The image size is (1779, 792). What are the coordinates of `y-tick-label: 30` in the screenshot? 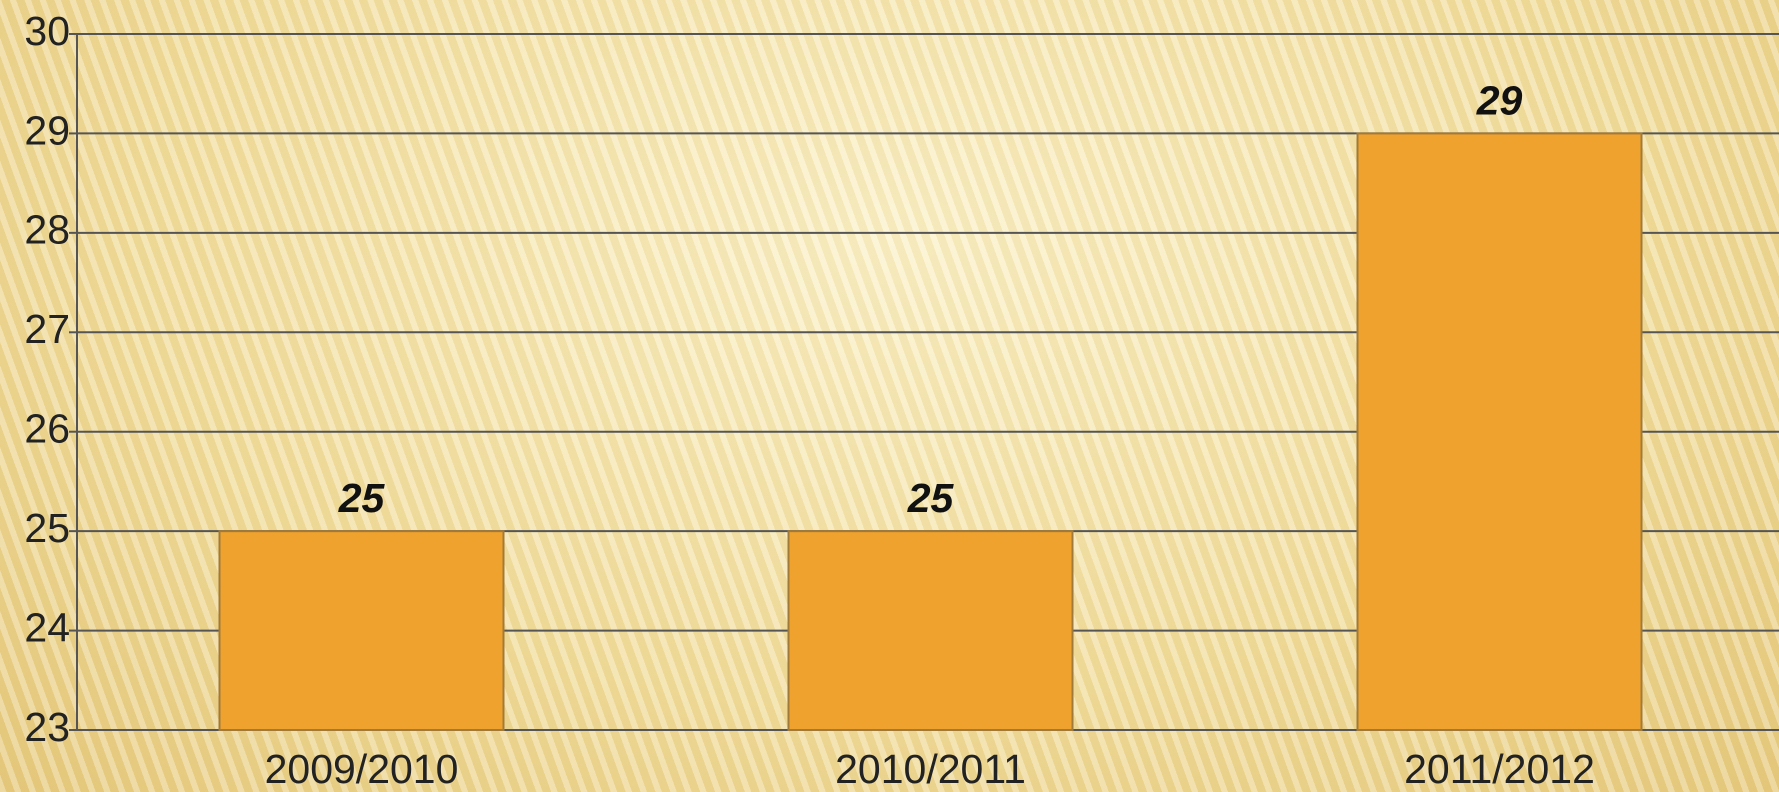 It's located at (47, 31).